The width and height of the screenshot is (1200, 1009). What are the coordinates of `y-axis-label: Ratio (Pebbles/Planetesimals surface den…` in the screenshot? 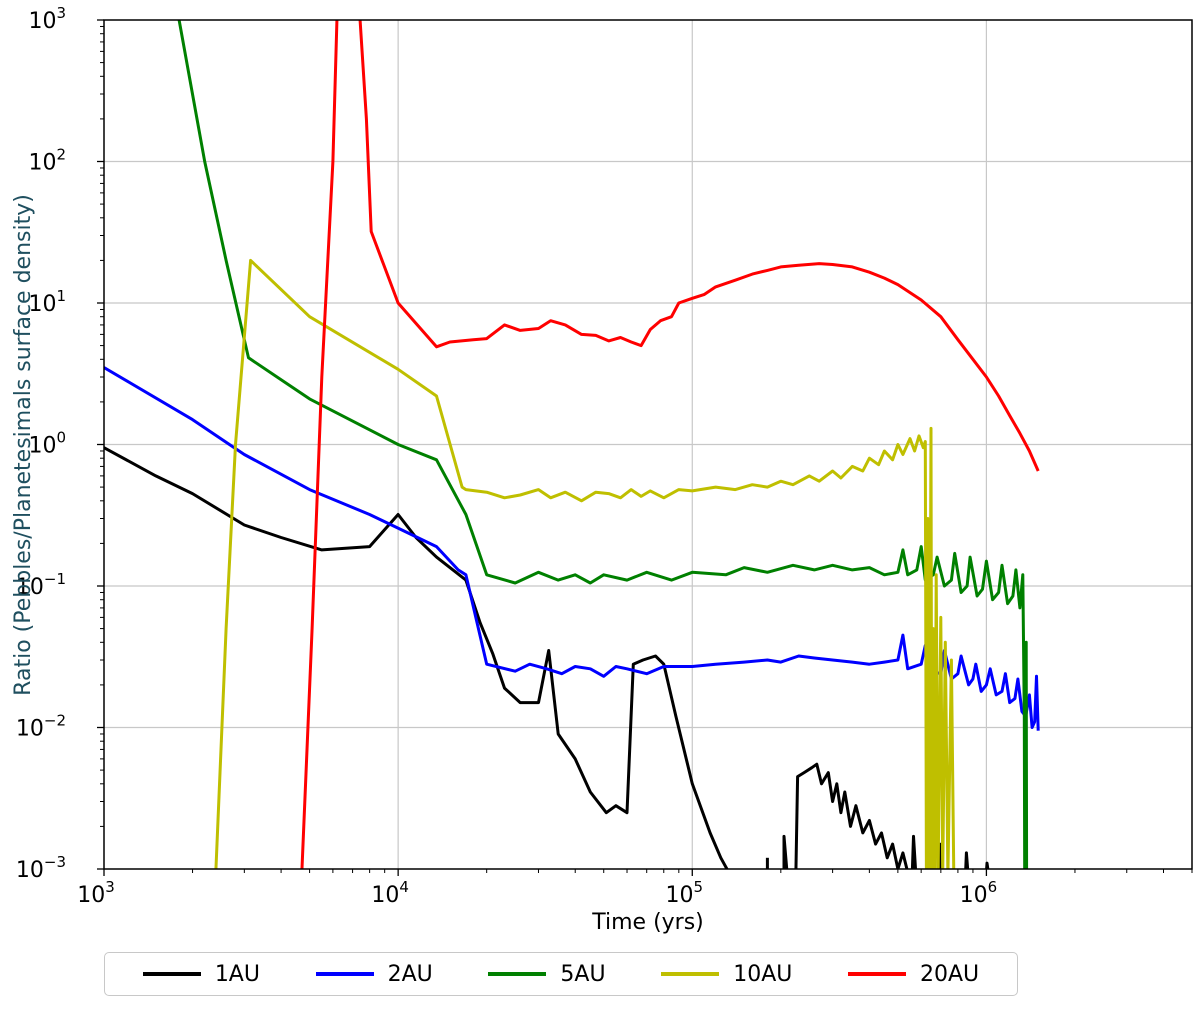 It's located at (23, 445).